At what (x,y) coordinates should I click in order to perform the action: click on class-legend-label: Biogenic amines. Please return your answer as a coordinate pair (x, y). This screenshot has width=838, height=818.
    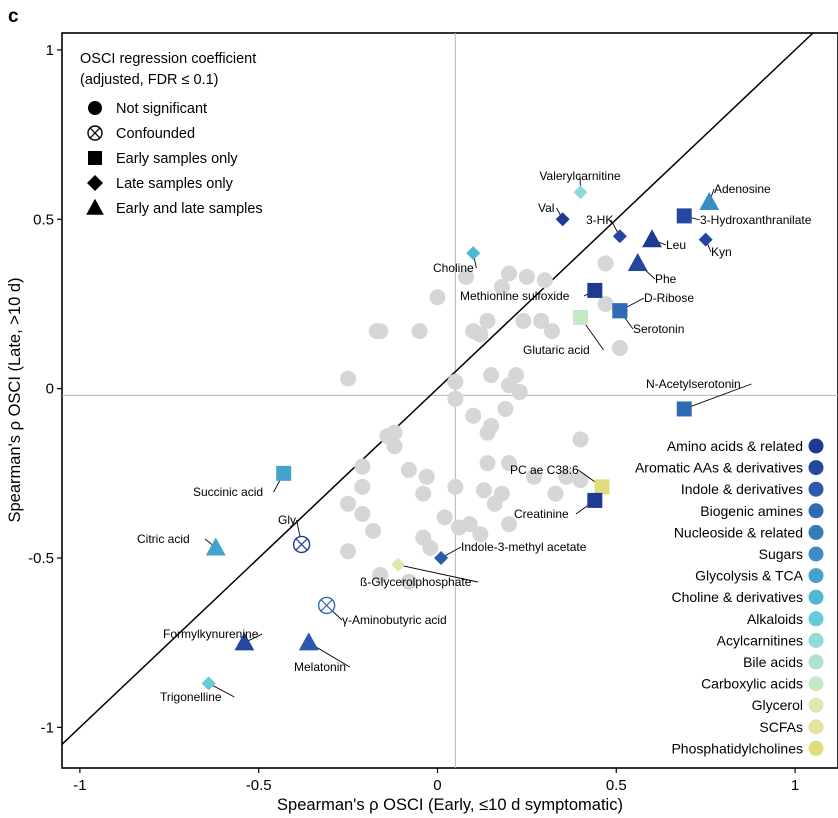
    Looking at the image, I should click on (751, 511).